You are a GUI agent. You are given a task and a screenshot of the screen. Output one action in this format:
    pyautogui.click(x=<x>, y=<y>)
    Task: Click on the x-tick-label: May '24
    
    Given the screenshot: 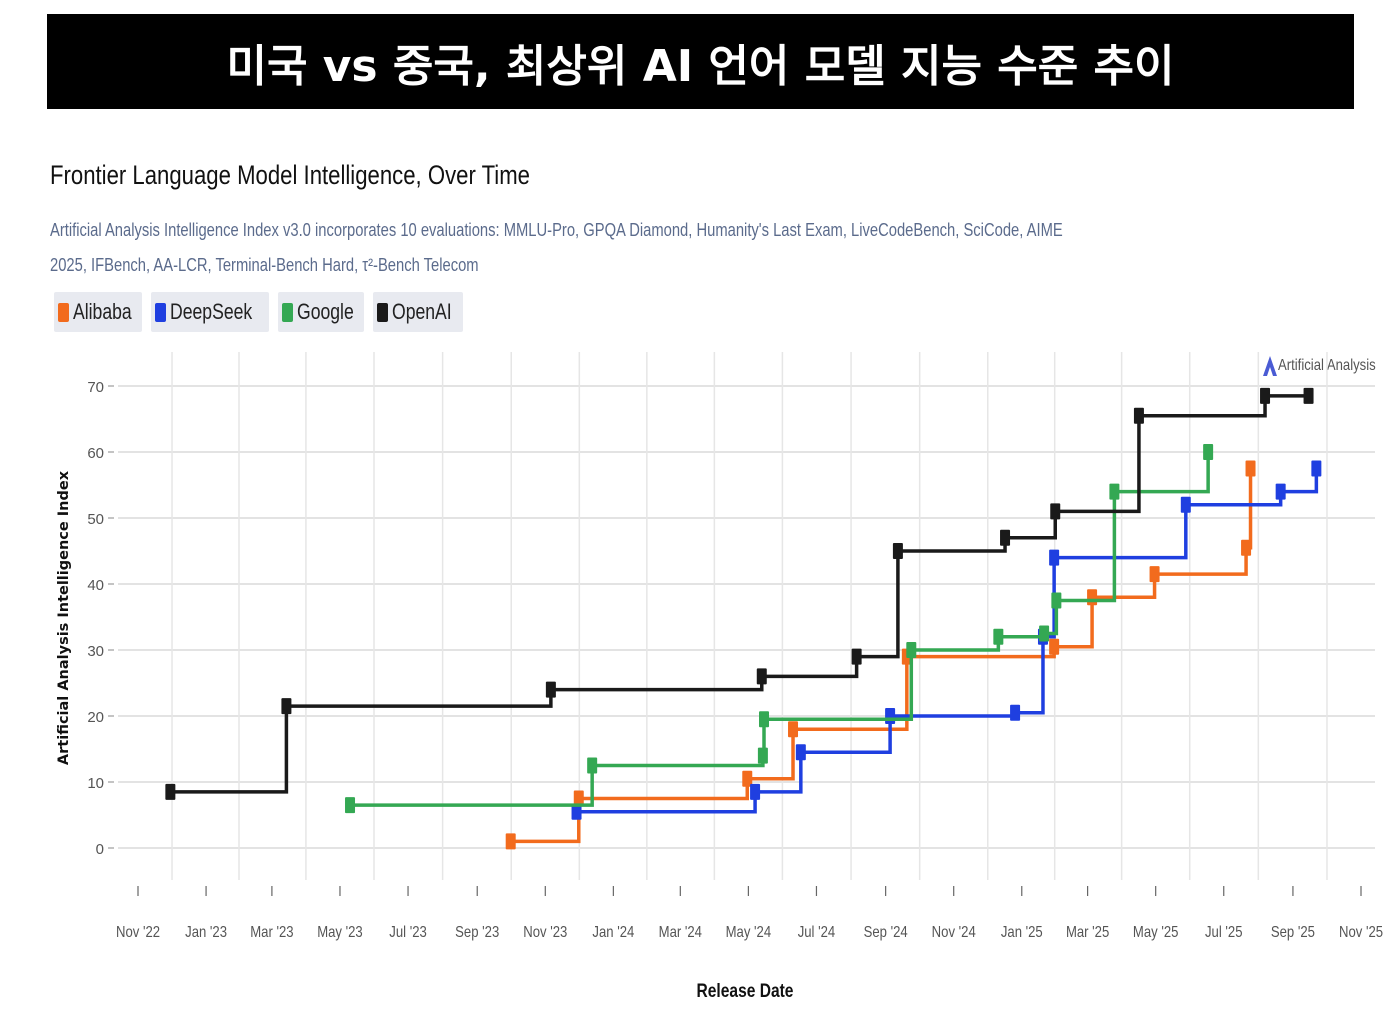 What is the action you would take?
    pyautogui.click(x=749, y=932)
    